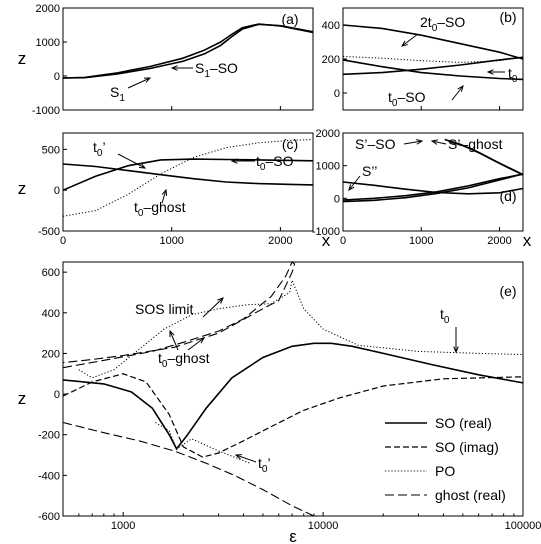 Image resolution: width=541 pixels, height=544 pixels. I want to click on y-tick-label: -500, so click(49, 232).